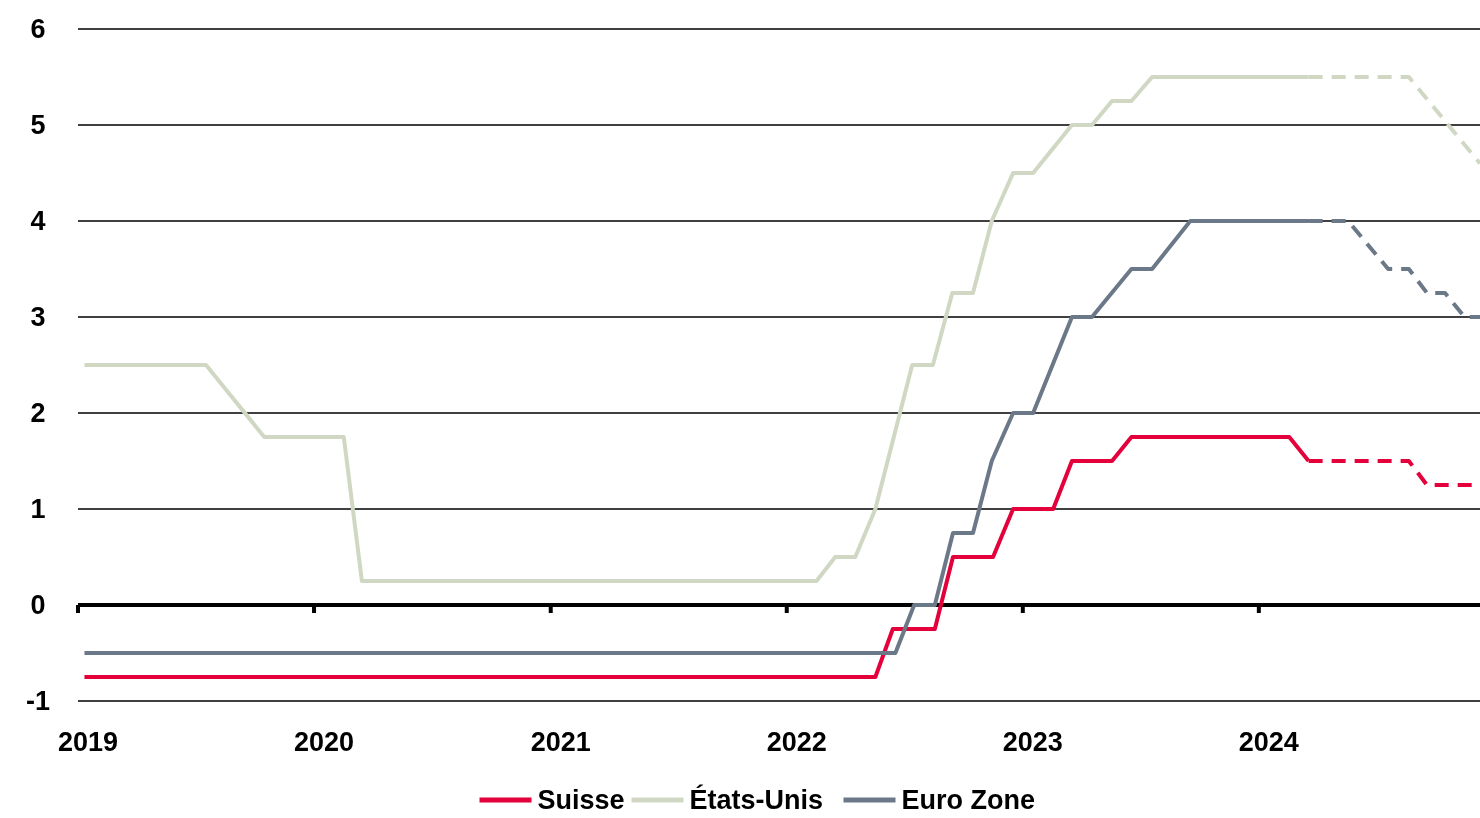 This screenshot has width=1480, height=818. What do you see at coordinates (324, 742) in the screenshot?
I see `x-tick-label: 2020` at bounding box center [324, 742].